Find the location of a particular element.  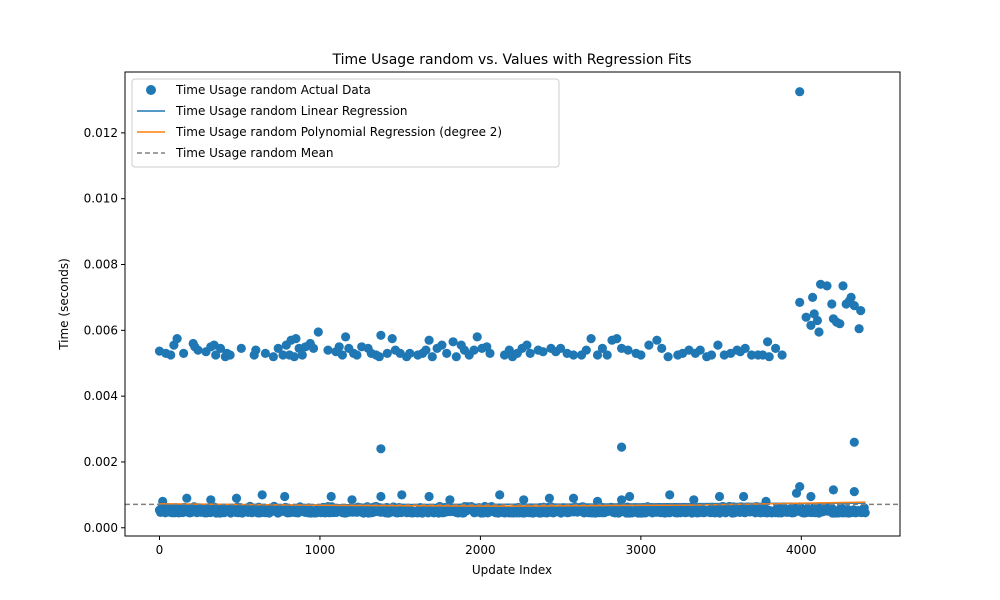

y-tick-label: 0.006 is located at coordinates (101, 330).